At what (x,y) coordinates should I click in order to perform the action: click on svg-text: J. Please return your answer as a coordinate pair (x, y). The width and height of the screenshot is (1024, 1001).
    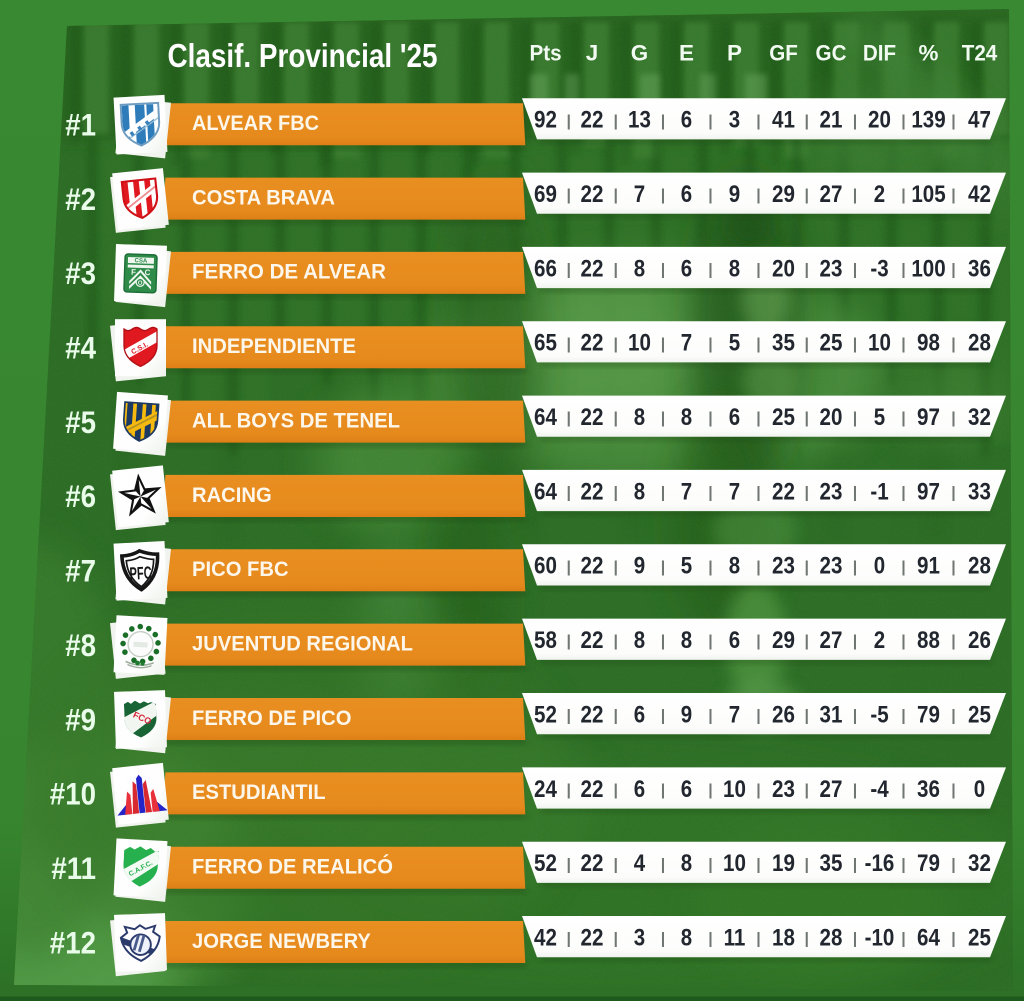
    Looking at the image, I should click on (592, 52).